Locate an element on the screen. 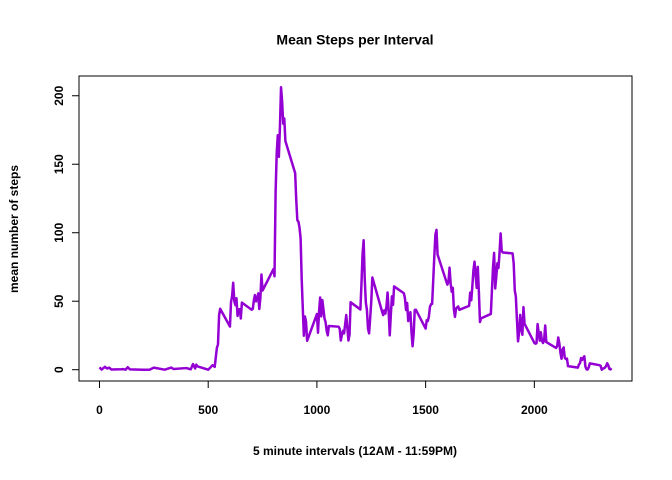  x-tick-label: 0 is located at coordinates (99, 410).